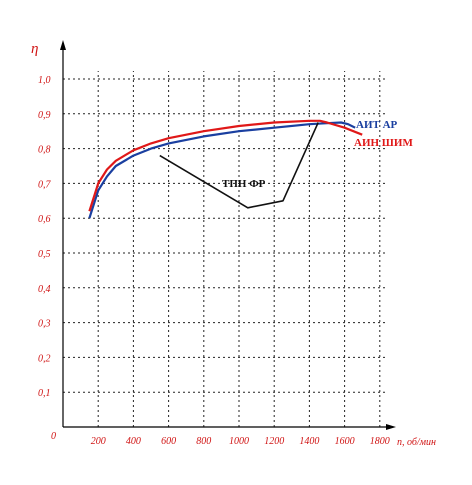 The width and height of the screenshot is (472, 485). What do you see at coordinates (45, 184) in the screenshot?
I see `y-tick-label: 0,7` at bounding box center [45, 184].